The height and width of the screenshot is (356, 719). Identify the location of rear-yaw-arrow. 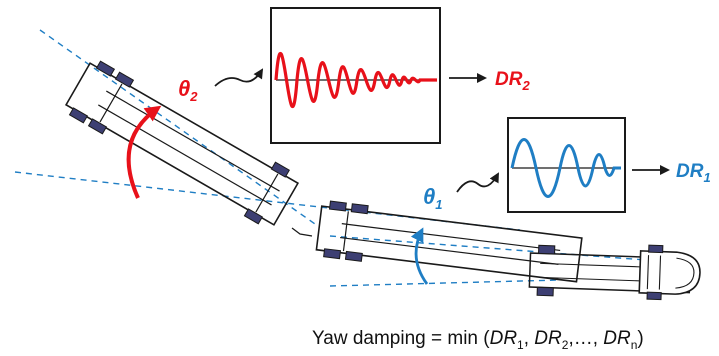
(144, 152).